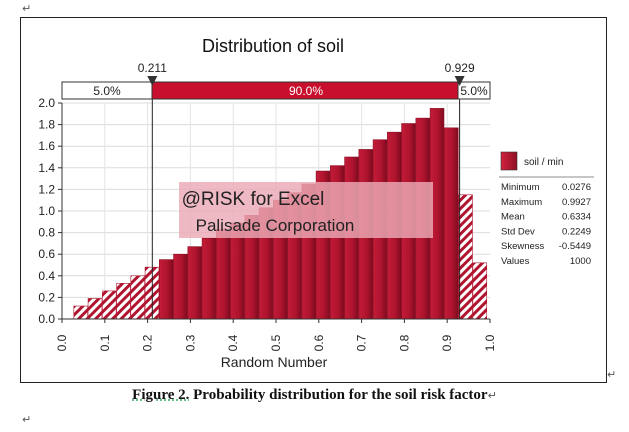  I want to click on caption-para-mark: ↵, so click(492, 395).